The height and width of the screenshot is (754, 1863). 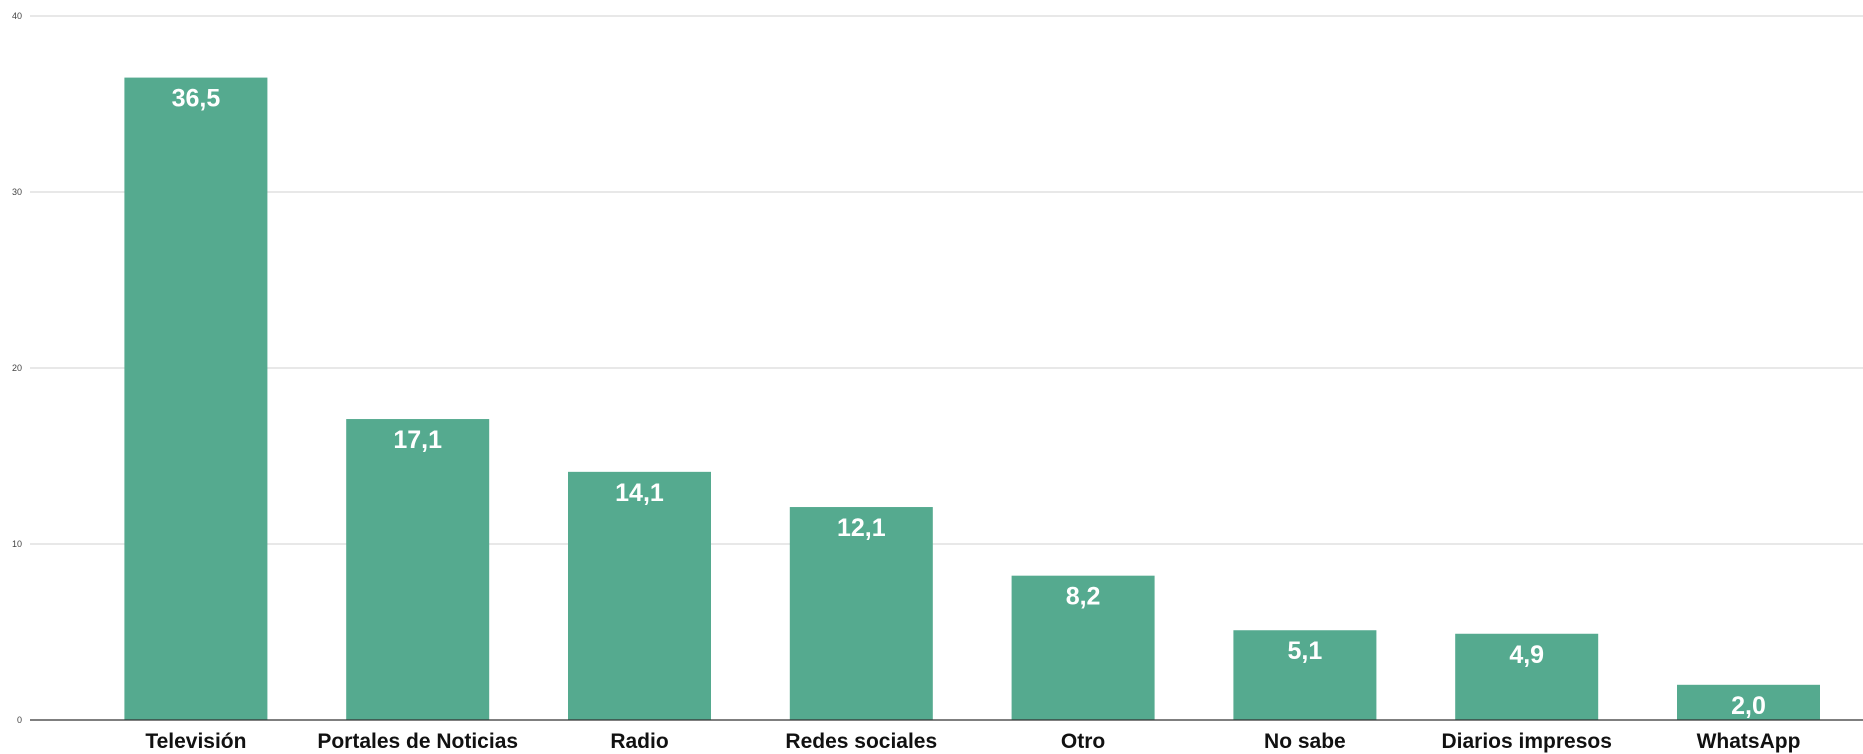 What do you see at coordinates (1305, 741) in the screenshot?
I see `x-tick-label-5: No sabe` at bounding box center [1305, 741].